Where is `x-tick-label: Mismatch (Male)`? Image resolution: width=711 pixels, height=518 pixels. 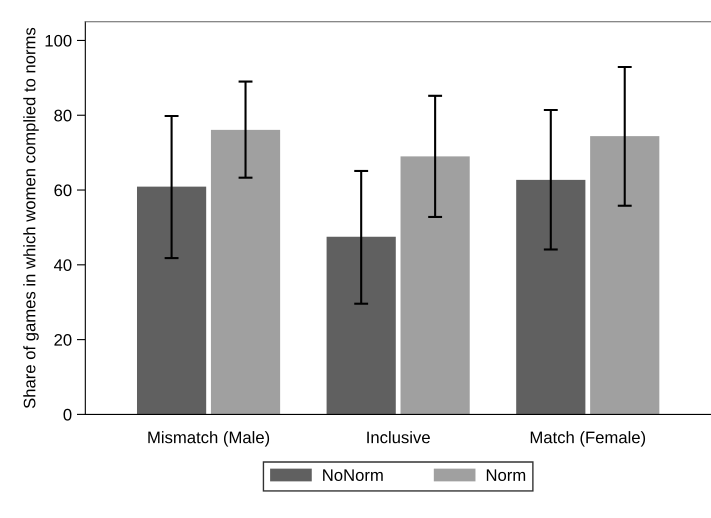 x-tick-label: Mismatch (Male) is located at coordinates (209, 439).